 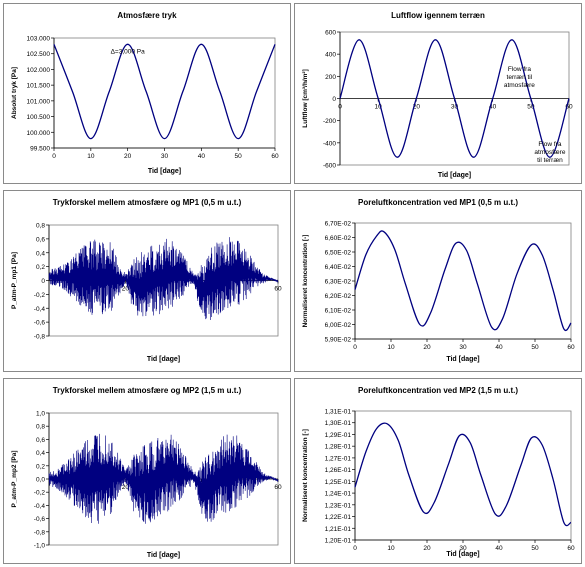 I want to click on y-tick-label: 102.000, so click(x=39, y=70).